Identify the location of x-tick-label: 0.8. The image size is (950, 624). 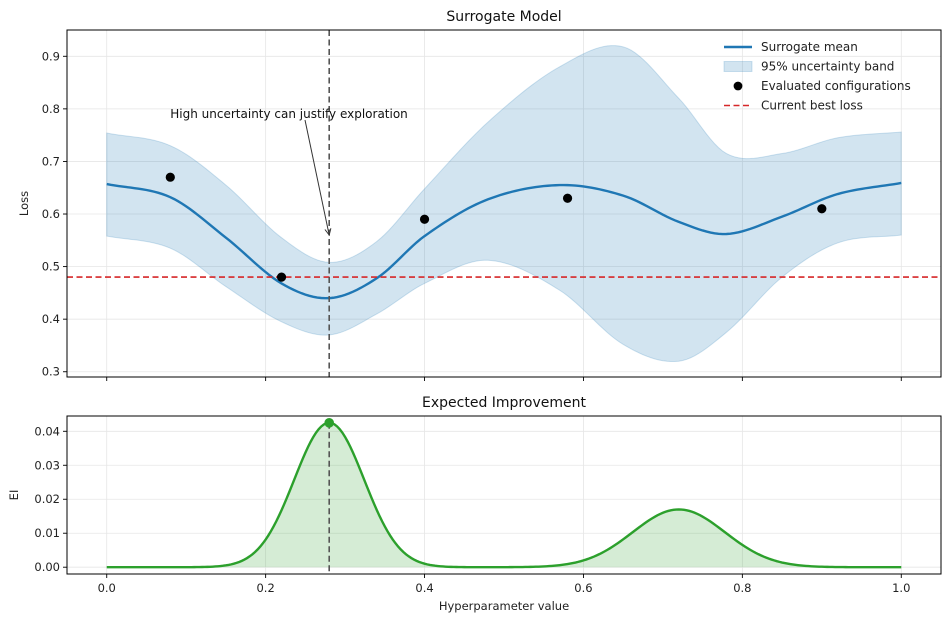
(742, 588).